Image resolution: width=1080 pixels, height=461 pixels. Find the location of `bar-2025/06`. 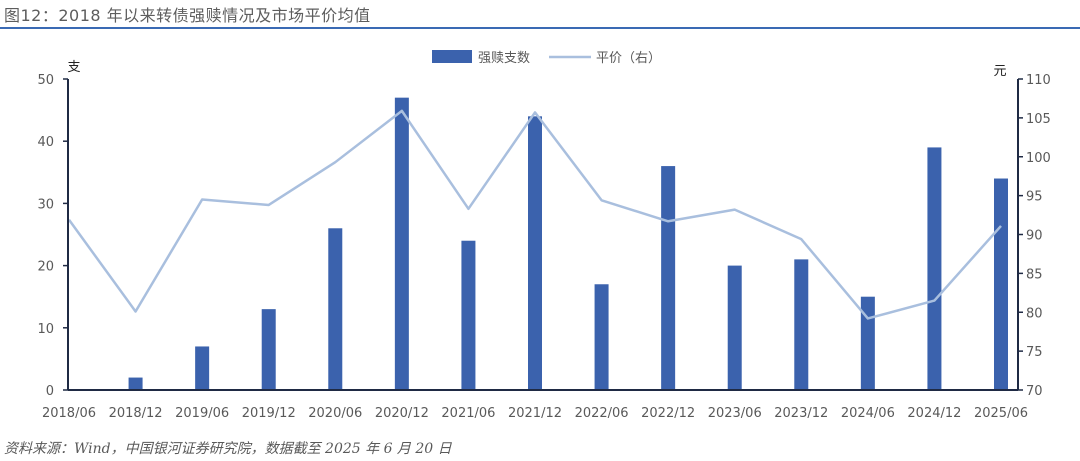

bar-2025/06 is located at coordinates (1001, 284).